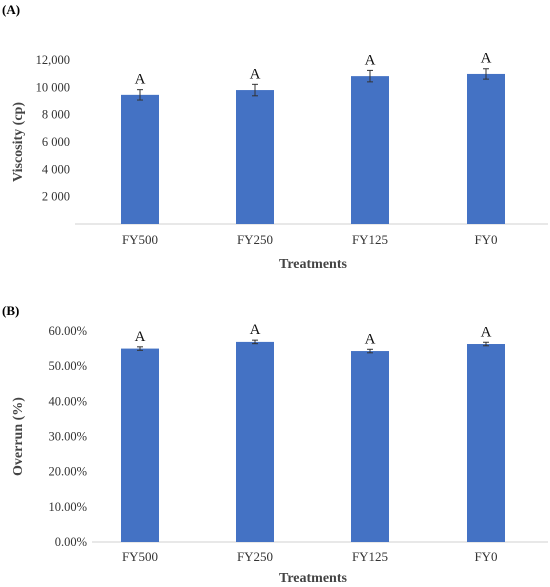  I want to click on y-tick-label: 50.00%, so click(67, 366).